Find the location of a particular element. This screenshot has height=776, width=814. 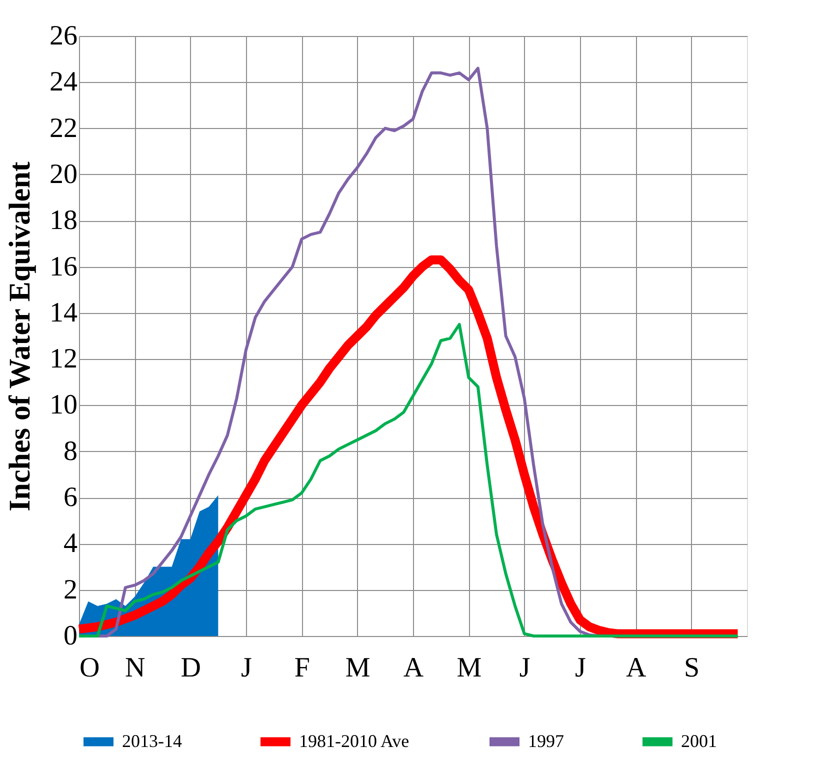

x-tick-label: F is located at coordinates (302, 668).